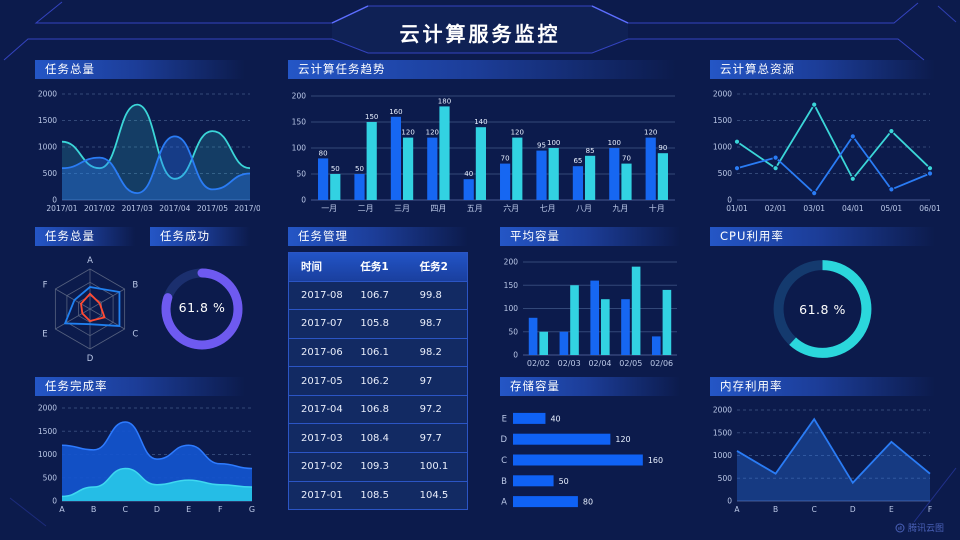 The width and height of the screenshot is (960, 540). What do you see at coordinates (252, 509) in the screenshot?
I see `svg-text: G` at bounding box center [252, 509].